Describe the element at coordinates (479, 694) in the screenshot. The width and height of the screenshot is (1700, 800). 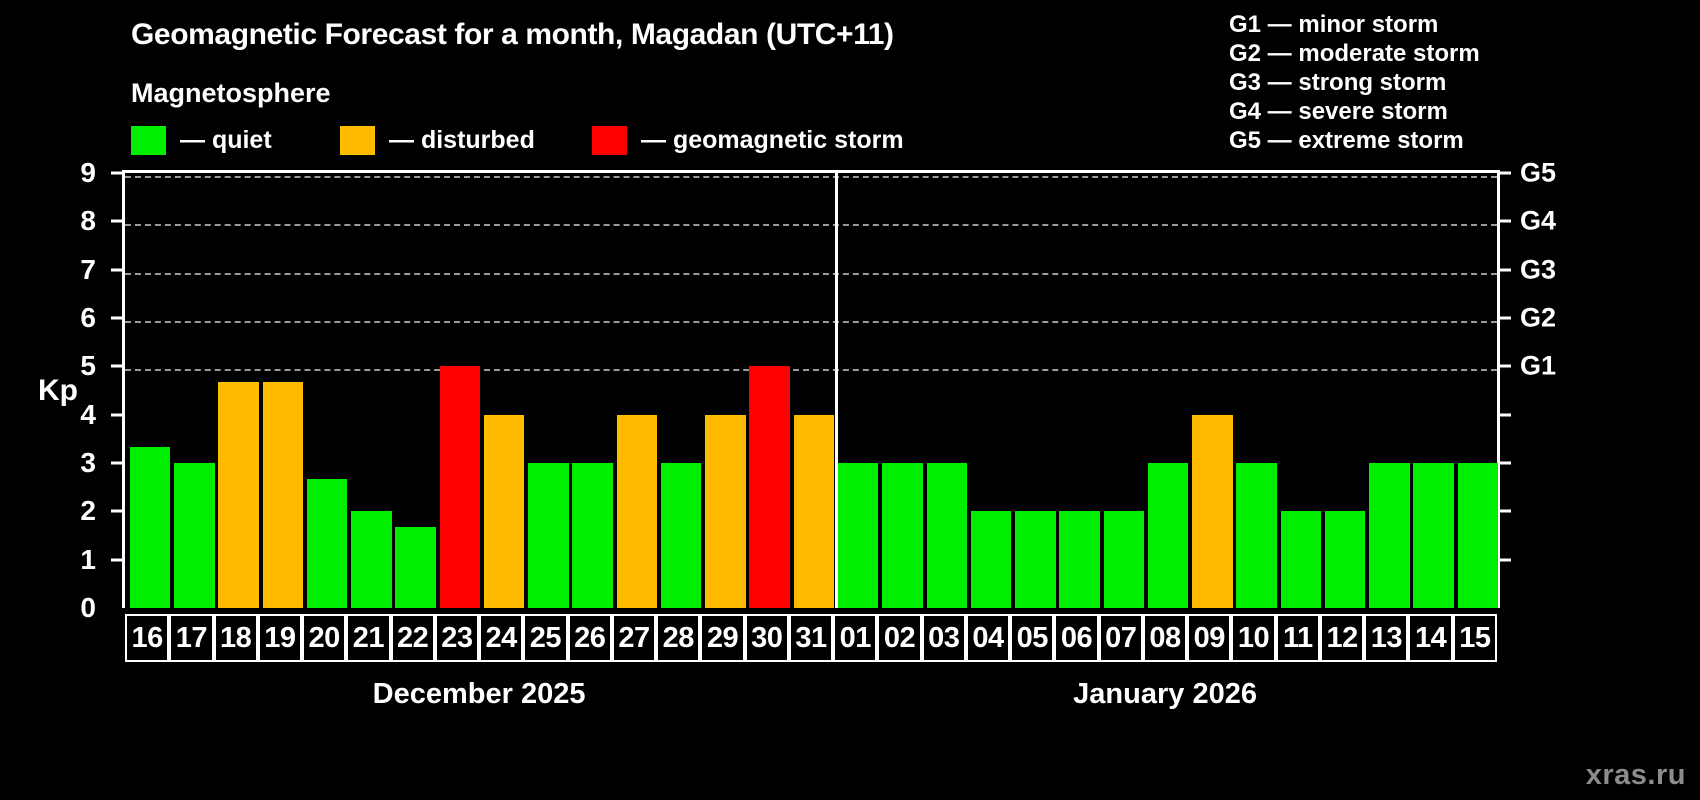
I see `month-caption-1: December 2025` at that location.